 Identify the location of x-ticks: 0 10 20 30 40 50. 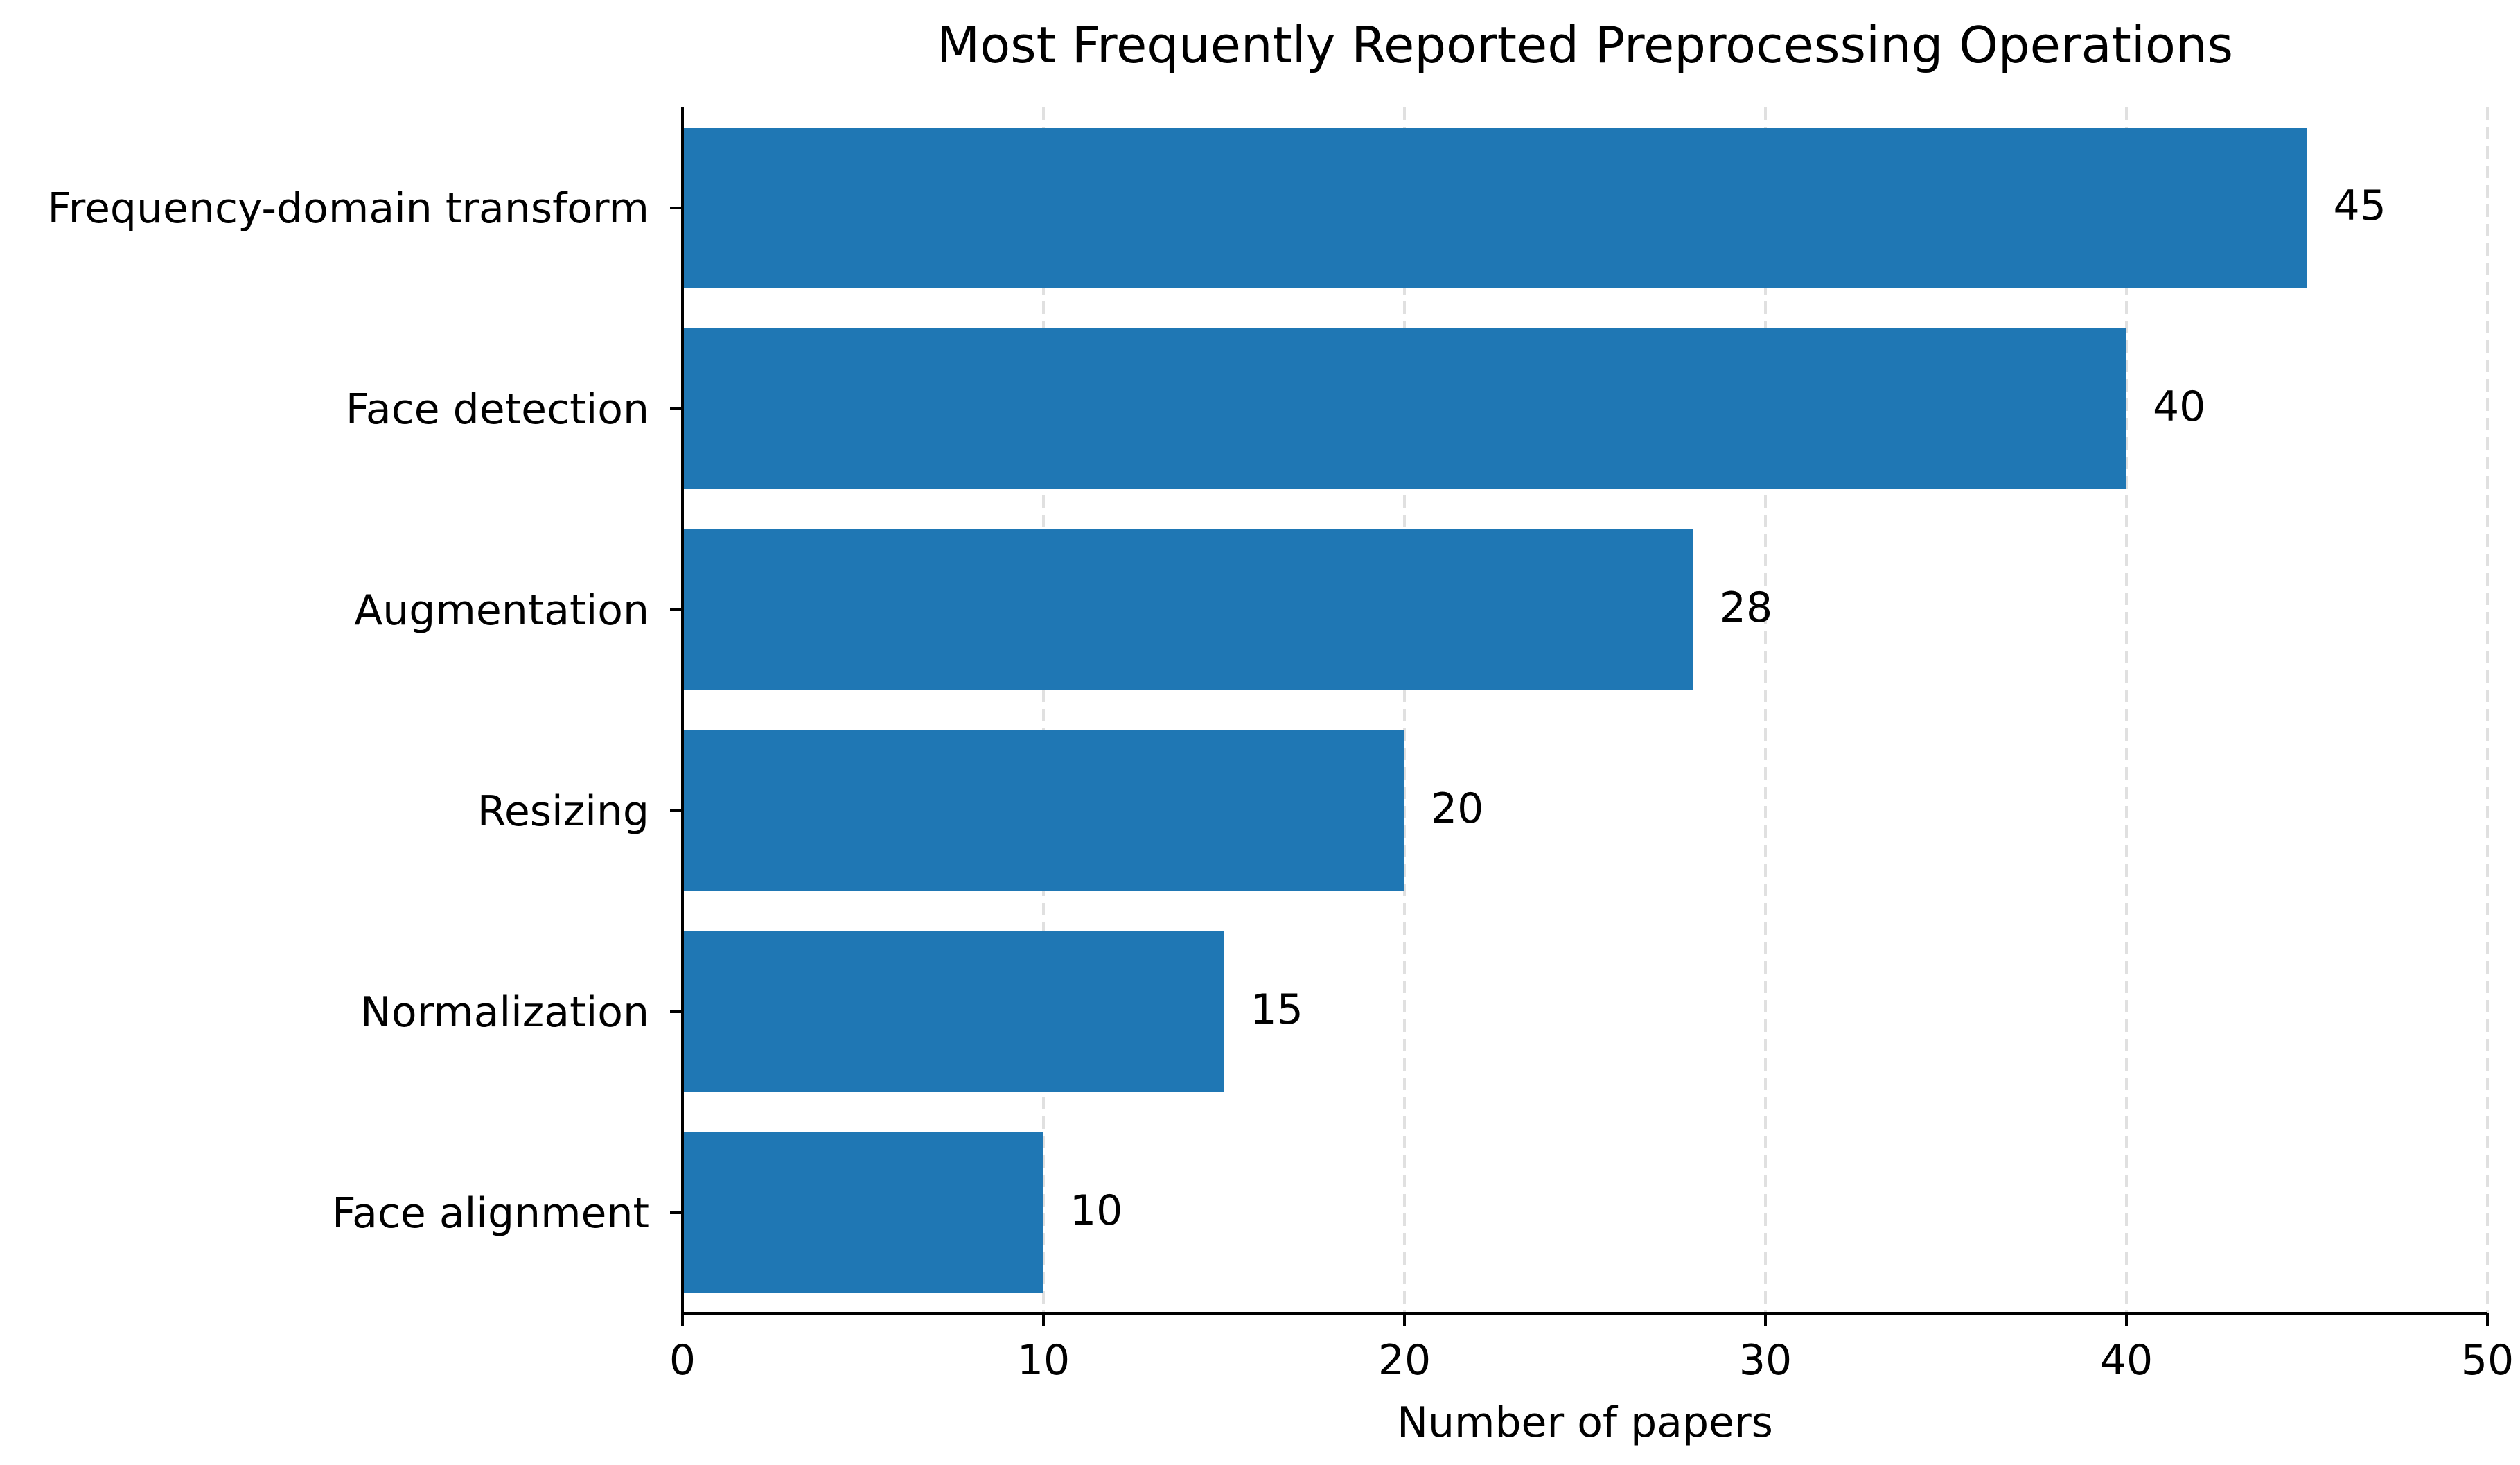
(1591, 1349).